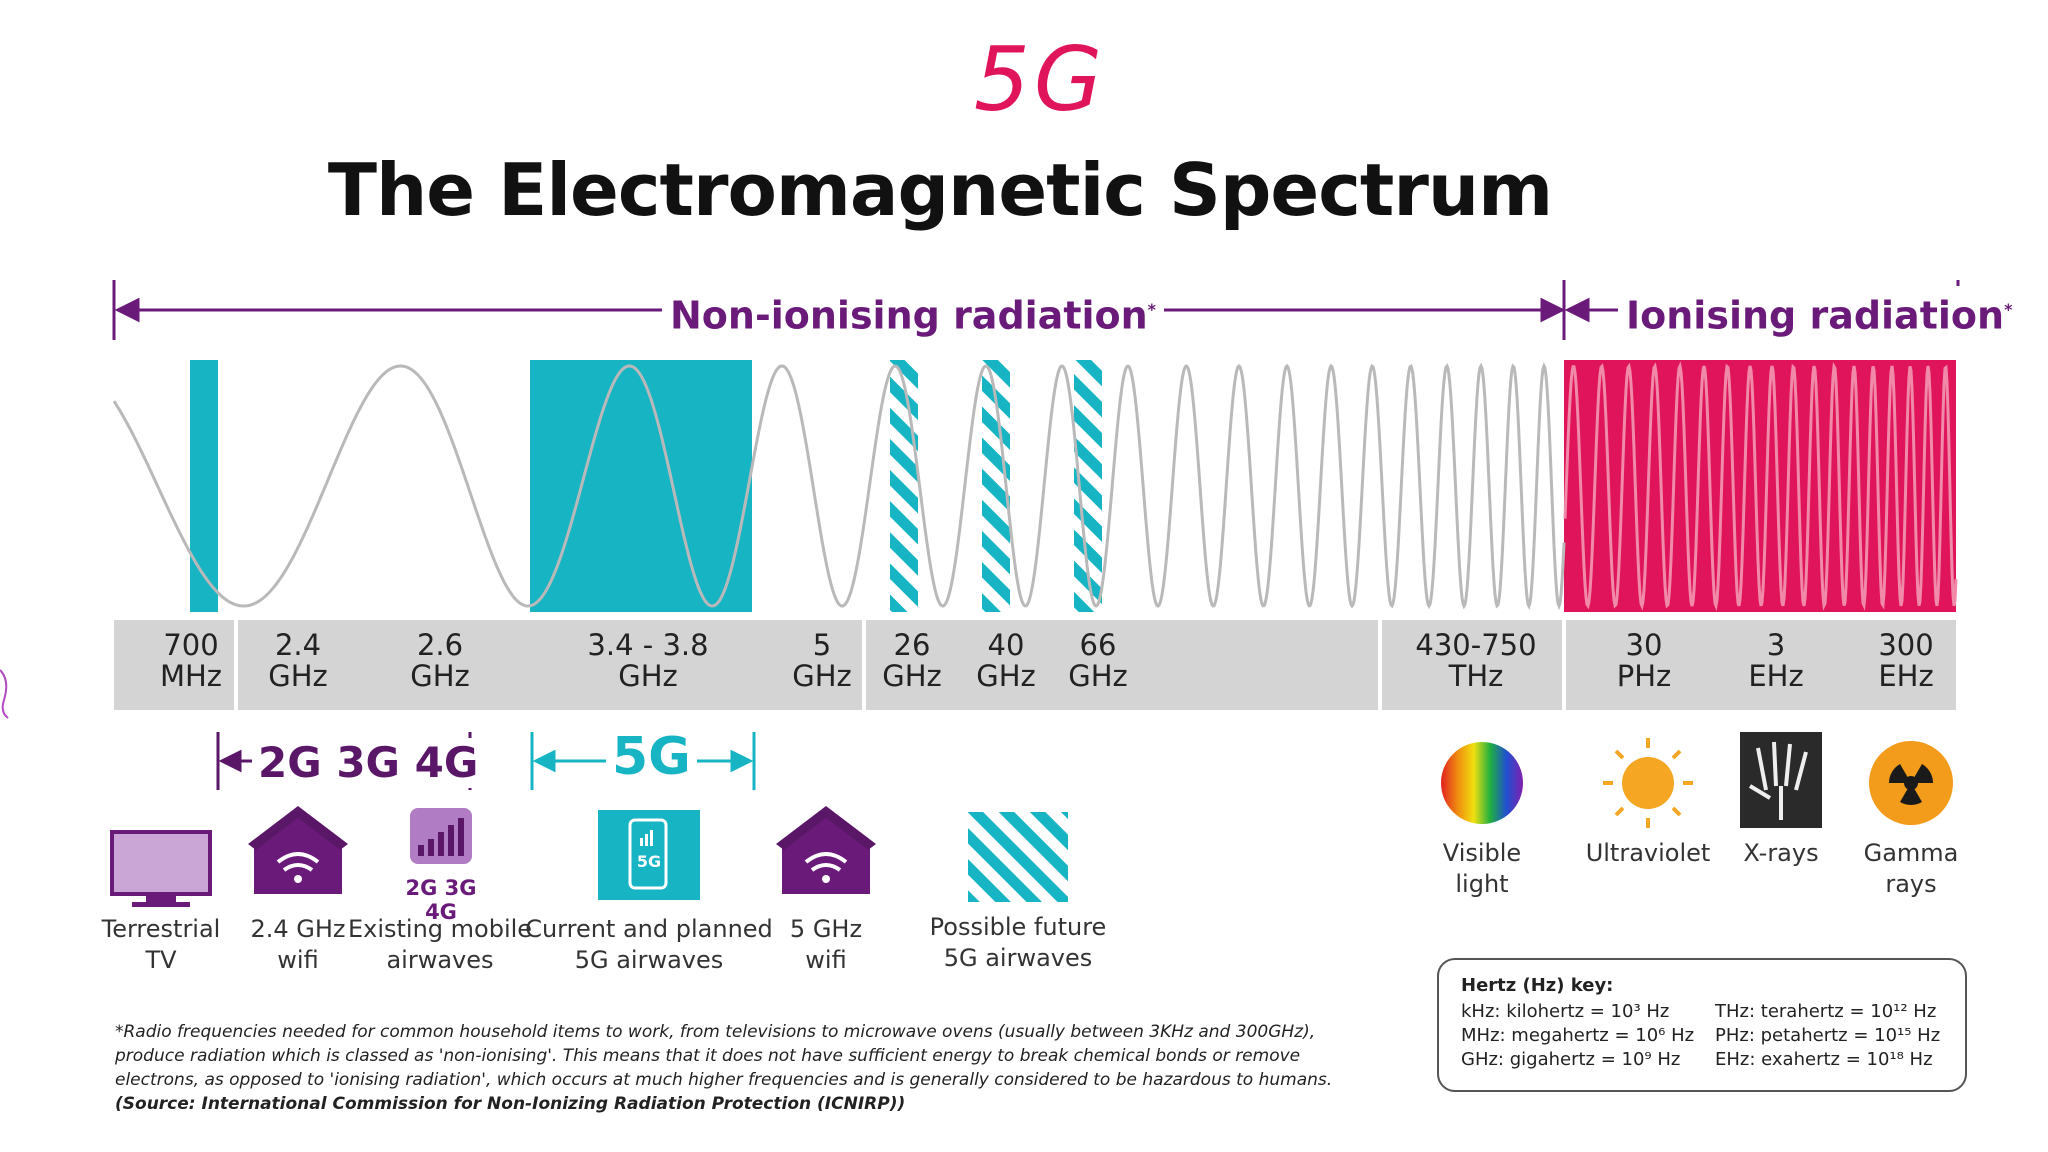 The height and width of the screenshot is (1152, 2048). What do you see at coordinates (1571, 1059) in the screenshot?
I see `hertz-key-entry: GHz: gigahertz = 10⁹ Hz` at bounding box center [1571, 1059].